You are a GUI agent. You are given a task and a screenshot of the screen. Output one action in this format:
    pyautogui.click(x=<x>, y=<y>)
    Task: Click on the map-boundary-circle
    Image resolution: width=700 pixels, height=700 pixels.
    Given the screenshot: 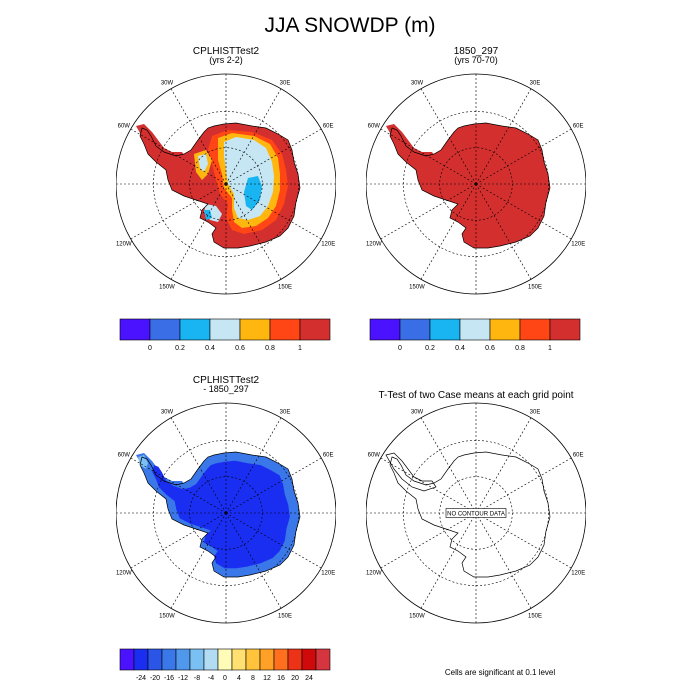 What is the action you would take?
    pyautogui.click(x=476, y=184)
    